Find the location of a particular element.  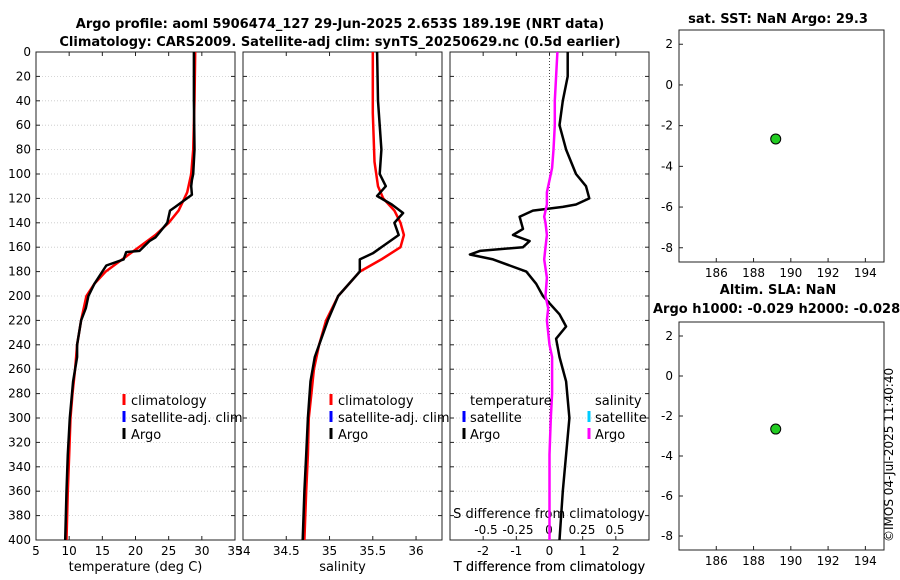

x-tick-label: 25 is located at coordinates (168, 551).